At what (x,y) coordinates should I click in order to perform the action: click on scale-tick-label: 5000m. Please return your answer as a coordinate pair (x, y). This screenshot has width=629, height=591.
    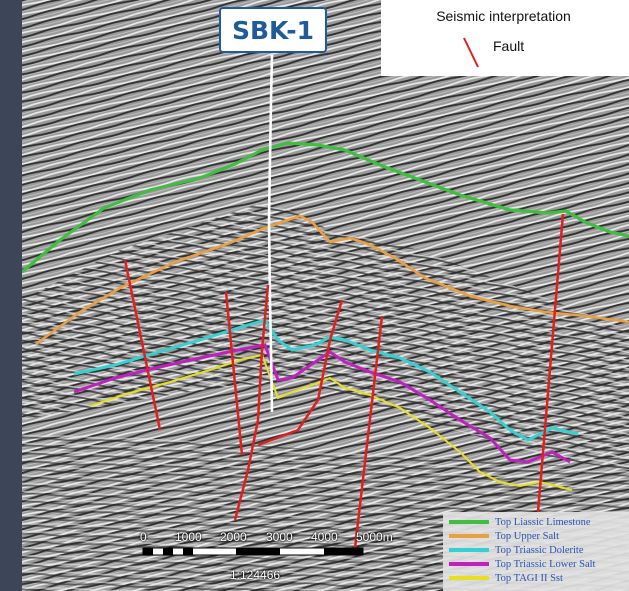
    Looking at the image, I should click on (374, 537).